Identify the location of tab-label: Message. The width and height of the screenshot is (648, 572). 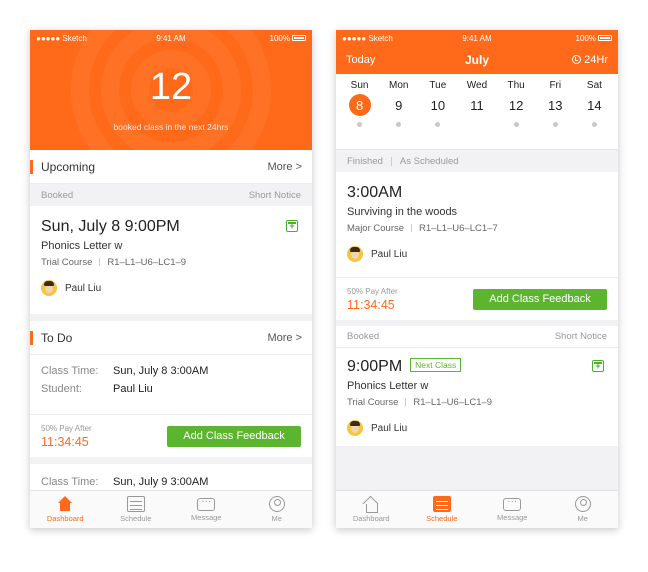
(206, 517).